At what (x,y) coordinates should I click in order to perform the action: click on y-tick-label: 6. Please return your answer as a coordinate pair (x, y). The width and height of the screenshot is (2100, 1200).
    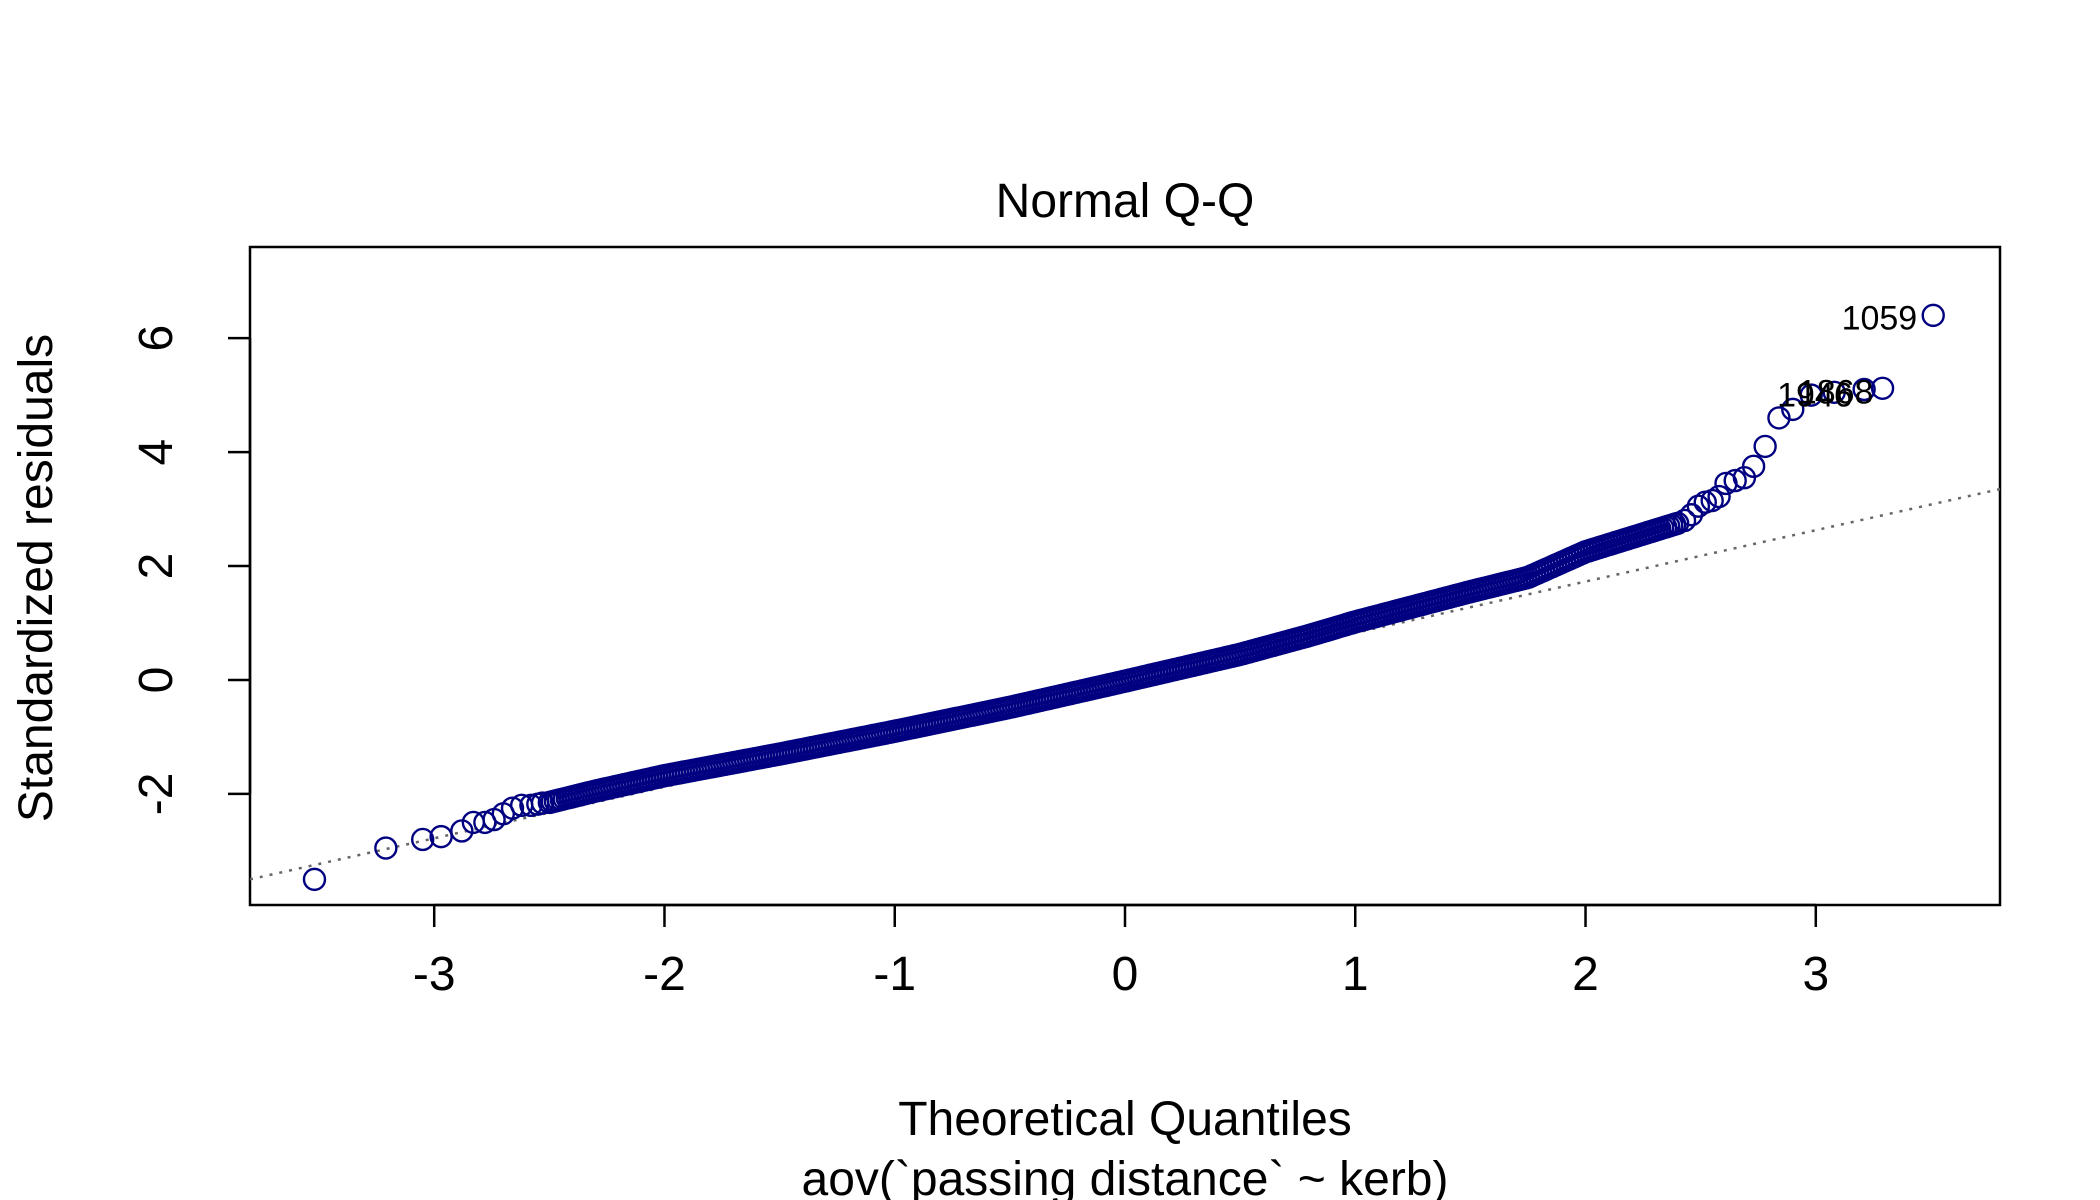
    Looking at the image, I should click on (156, 338).